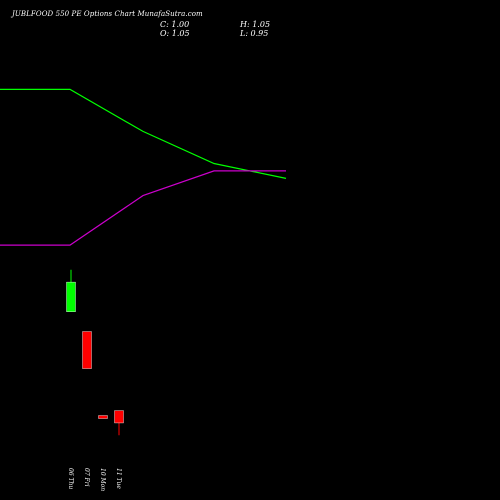 The height and width of the screenshot is (500, 500). I want to click on low-value: L: 0.95, so click(254, 33).